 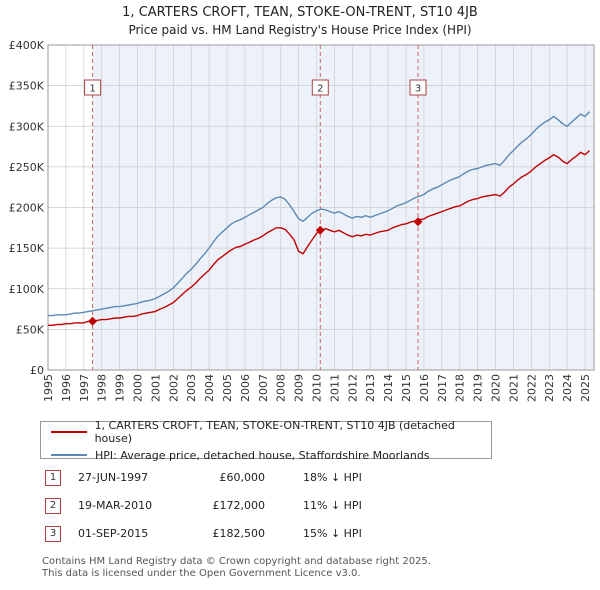 What do you see at coordinates (102, 388) in the screenshot?
I see `svg-text: 1998` at bounding box center [102, 388].